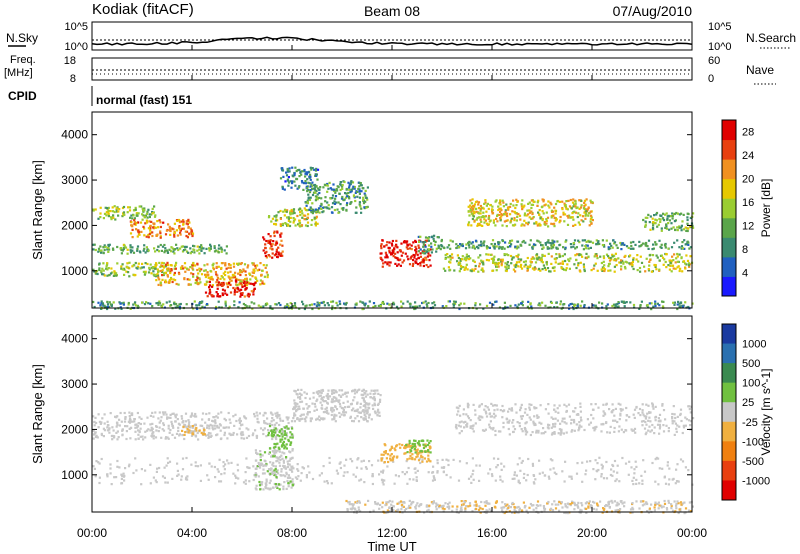 The width and height of the screenshot is (800, 554). Describe the element at coordinates (23, 60) in the screenshot. I see `freq-label: Freq.` at that location.